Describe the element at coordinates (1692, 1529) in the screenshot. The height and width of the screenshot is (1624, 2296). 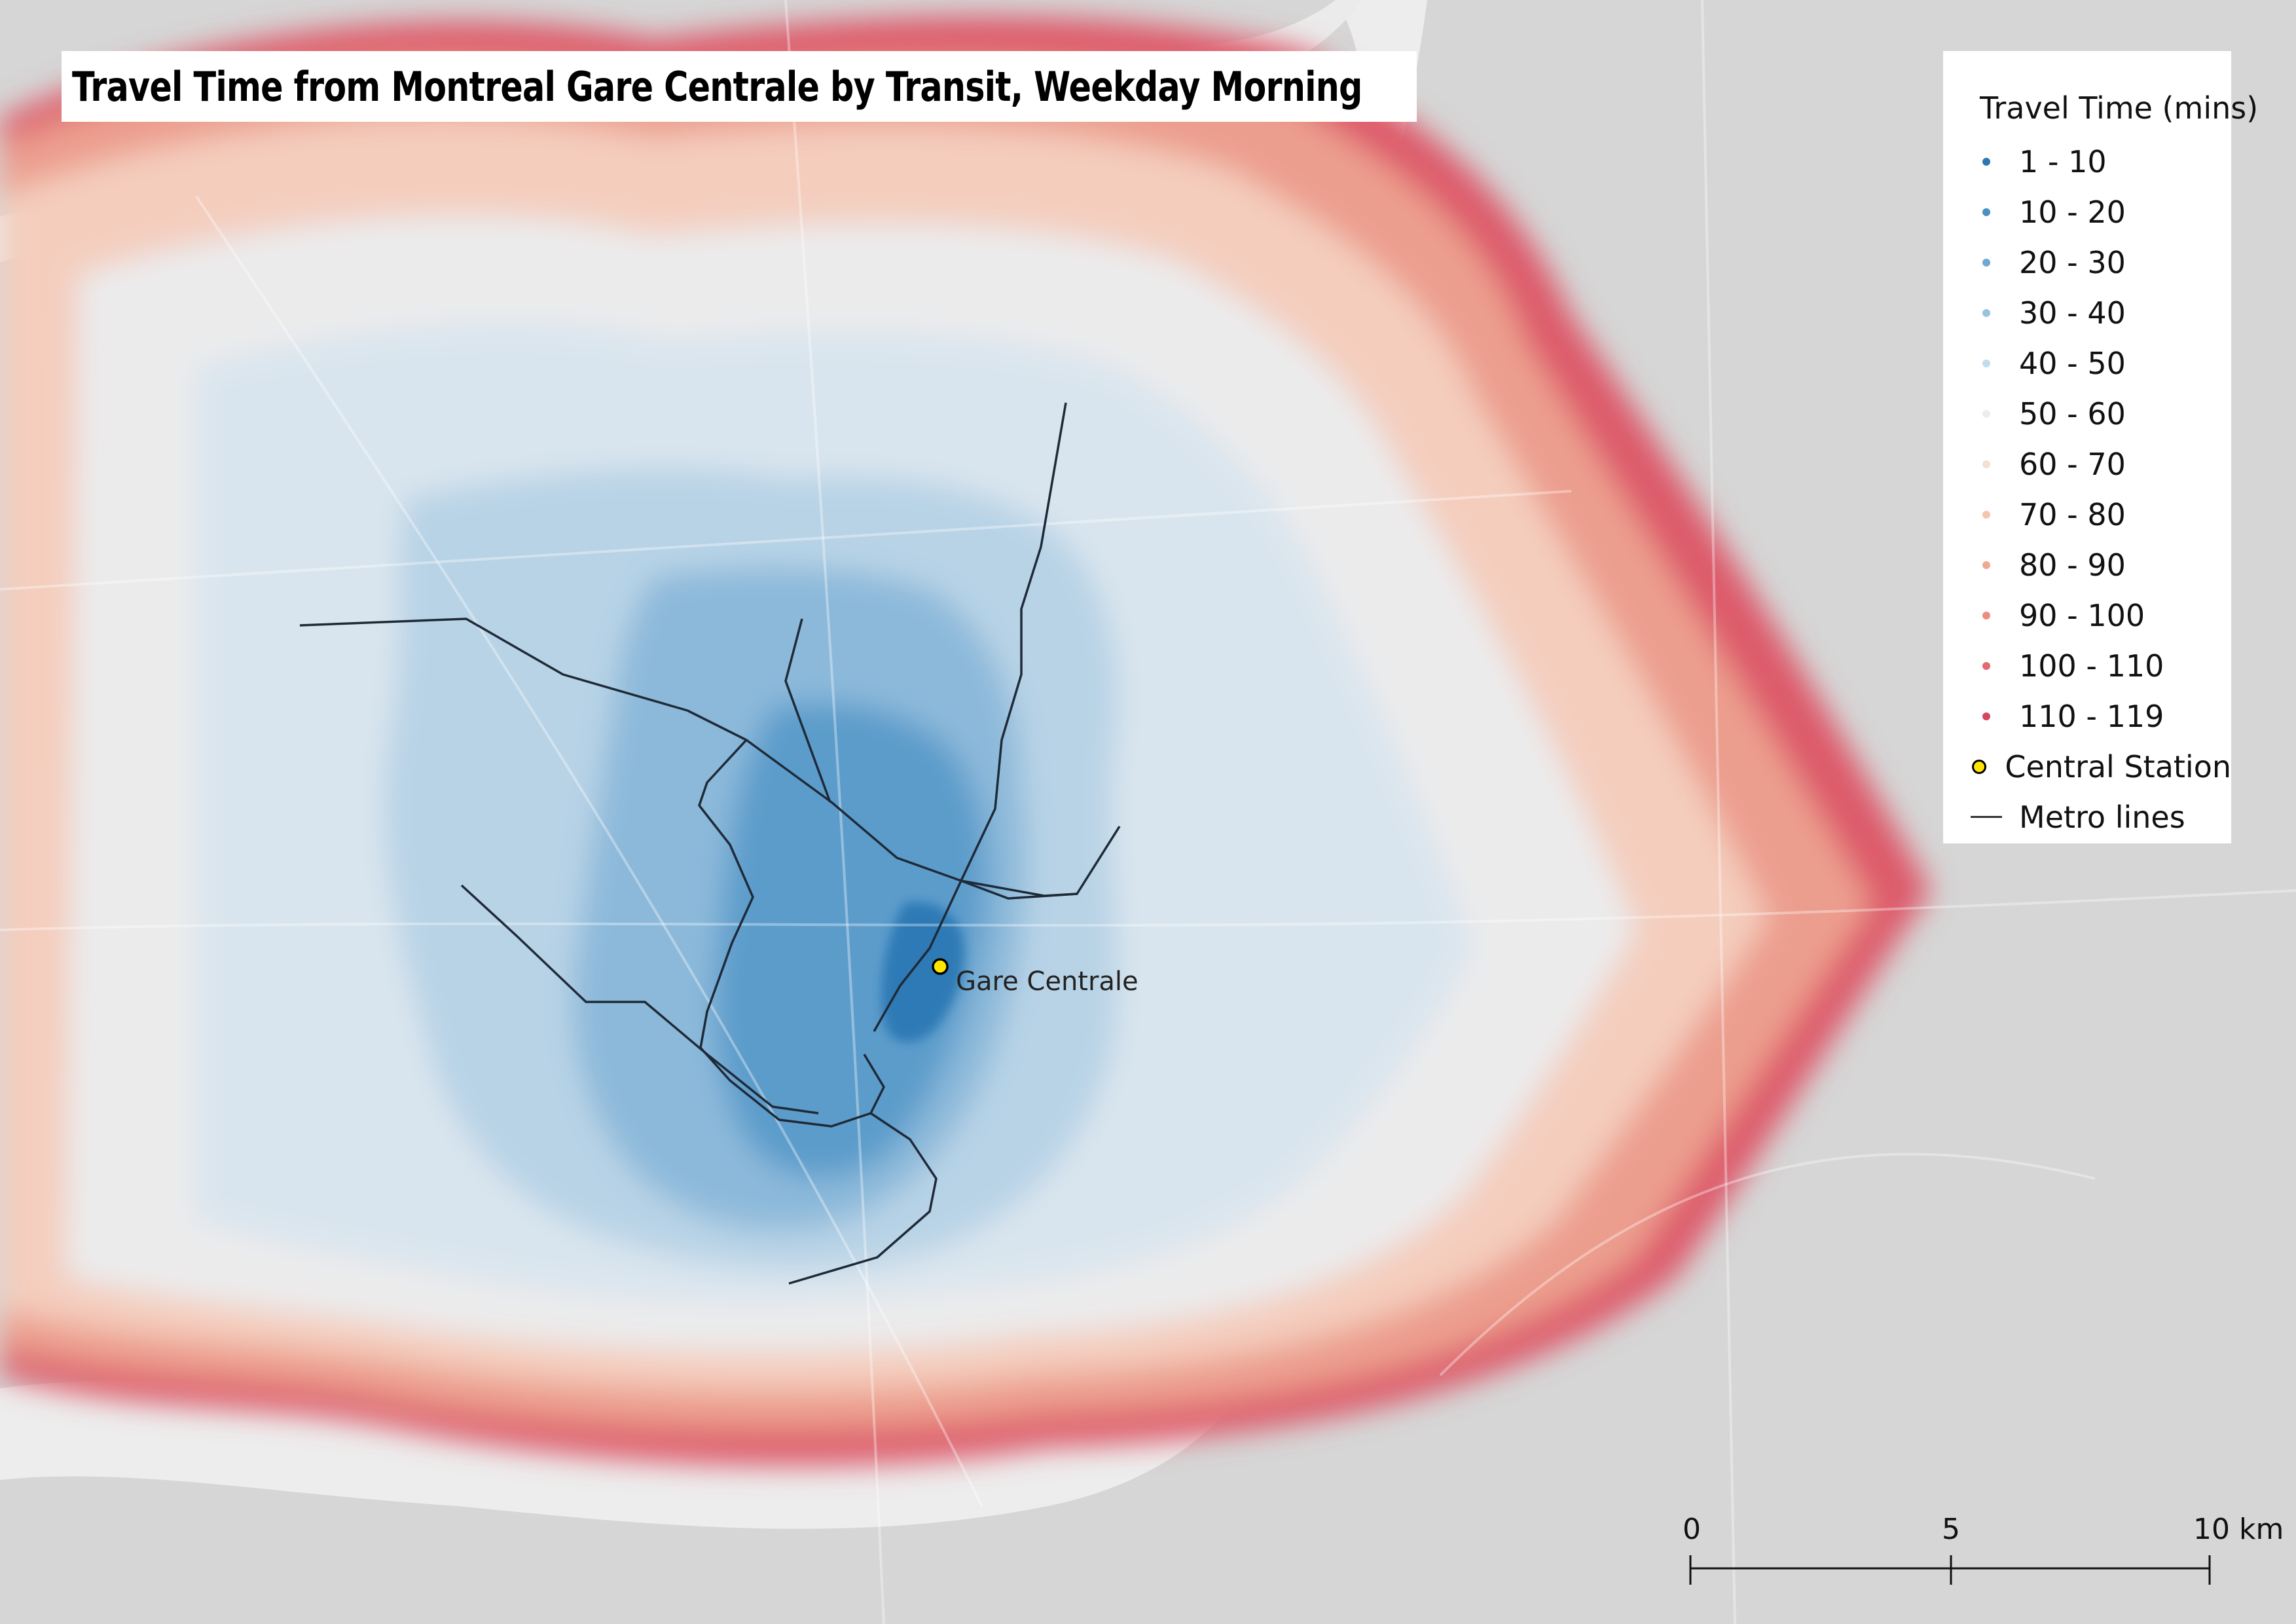
I see `scale-tick-0: 0` at that location.